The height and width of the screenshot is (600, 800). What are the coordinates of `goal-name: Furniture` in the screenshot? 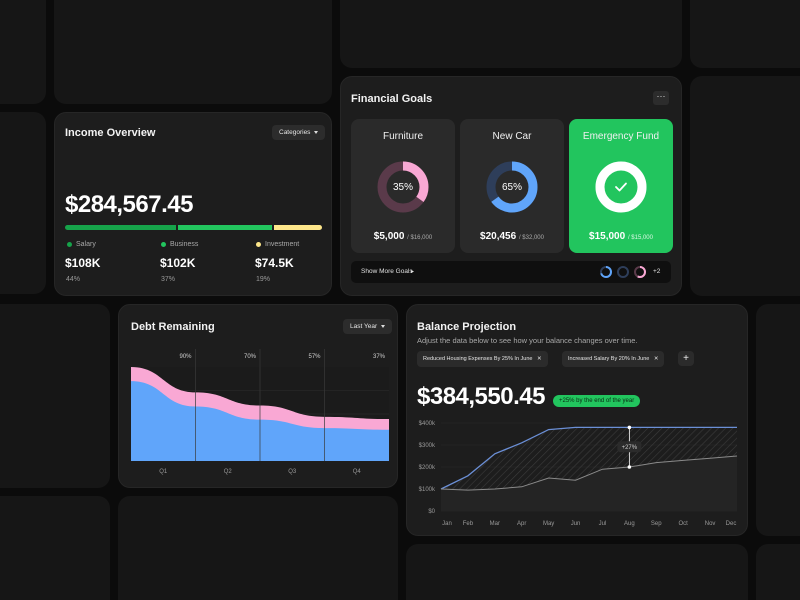 It's located at (402, 136).